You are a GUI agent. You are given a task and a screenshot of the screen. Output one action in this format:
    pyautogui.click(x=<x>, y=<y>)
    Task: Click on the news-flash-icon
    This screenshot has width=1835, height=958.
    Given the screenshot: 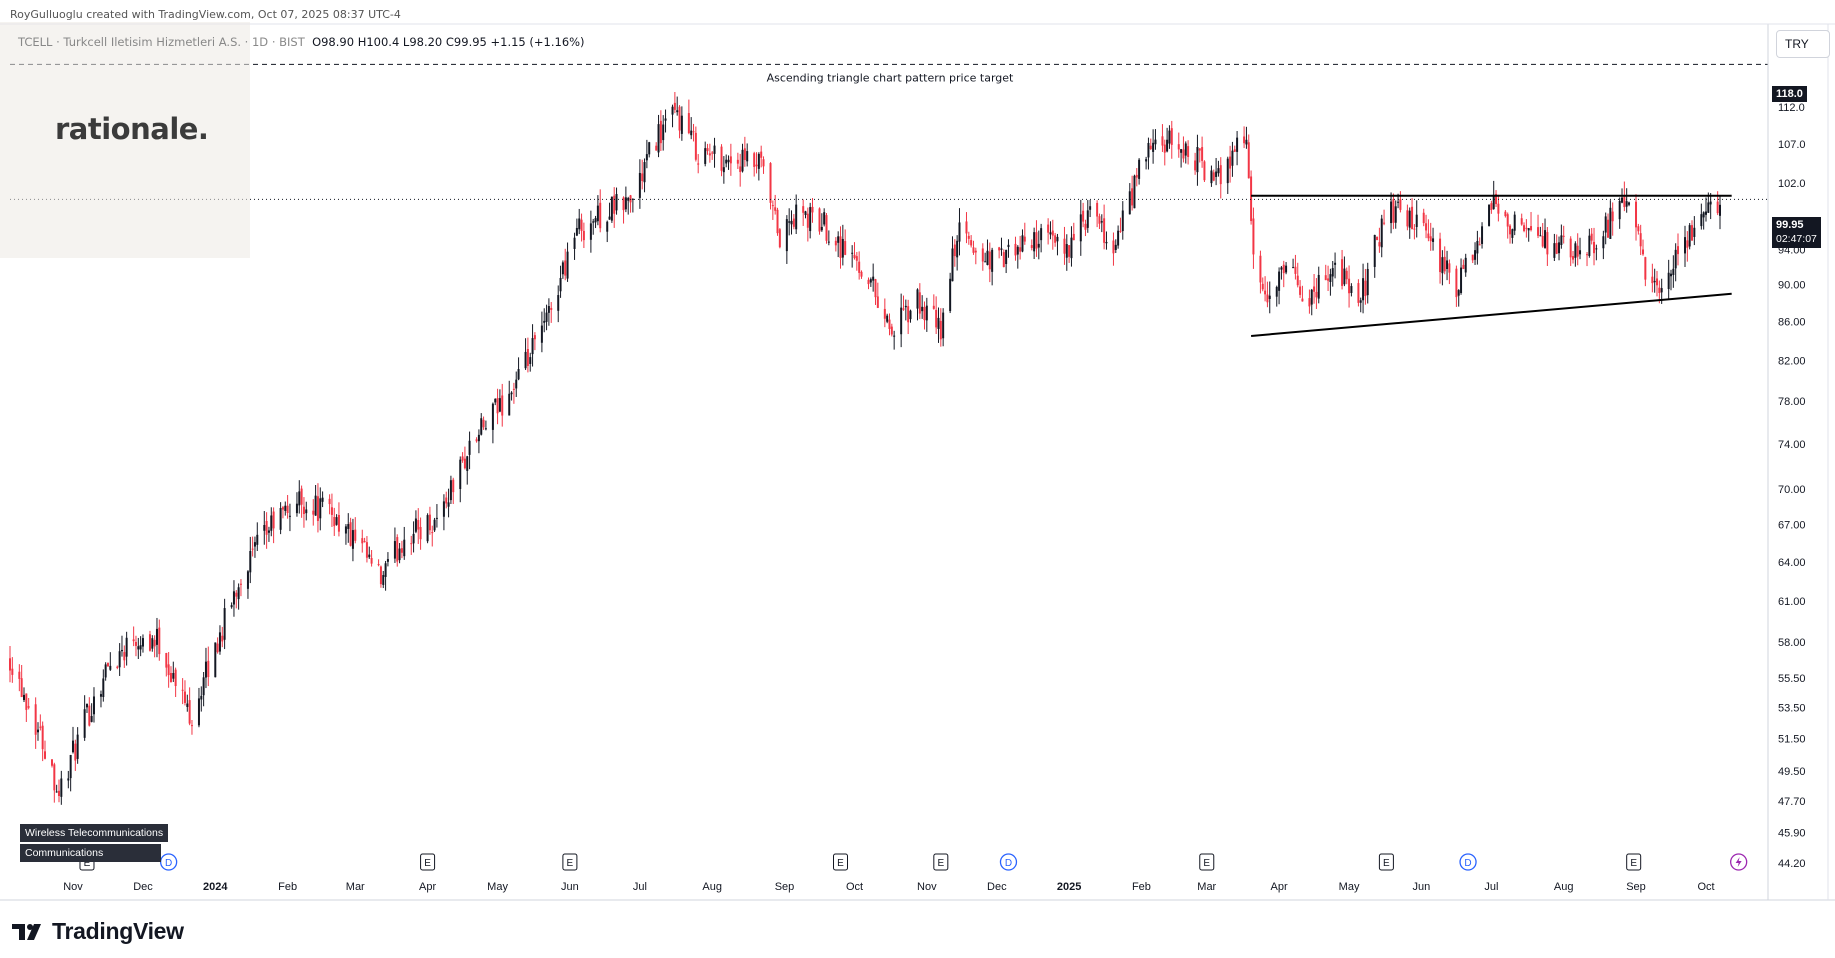 What is the action you would take?
    pyautogui.click(x=1739, y=862)
    